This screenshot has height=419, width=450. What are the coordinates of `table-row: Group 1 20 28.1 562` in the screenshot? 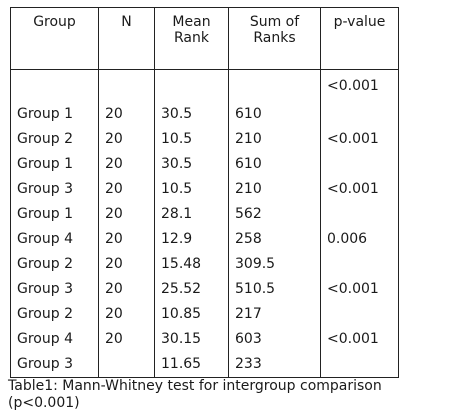 It's located at (204, 214).